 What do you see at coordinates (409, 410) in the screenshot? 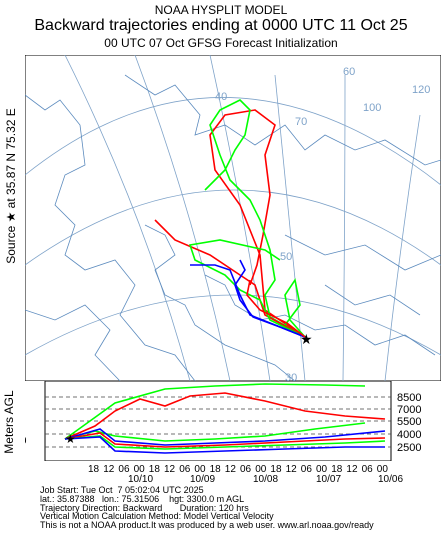
I see `right-axis-7000: 7000` at bounding box center [409, 410].